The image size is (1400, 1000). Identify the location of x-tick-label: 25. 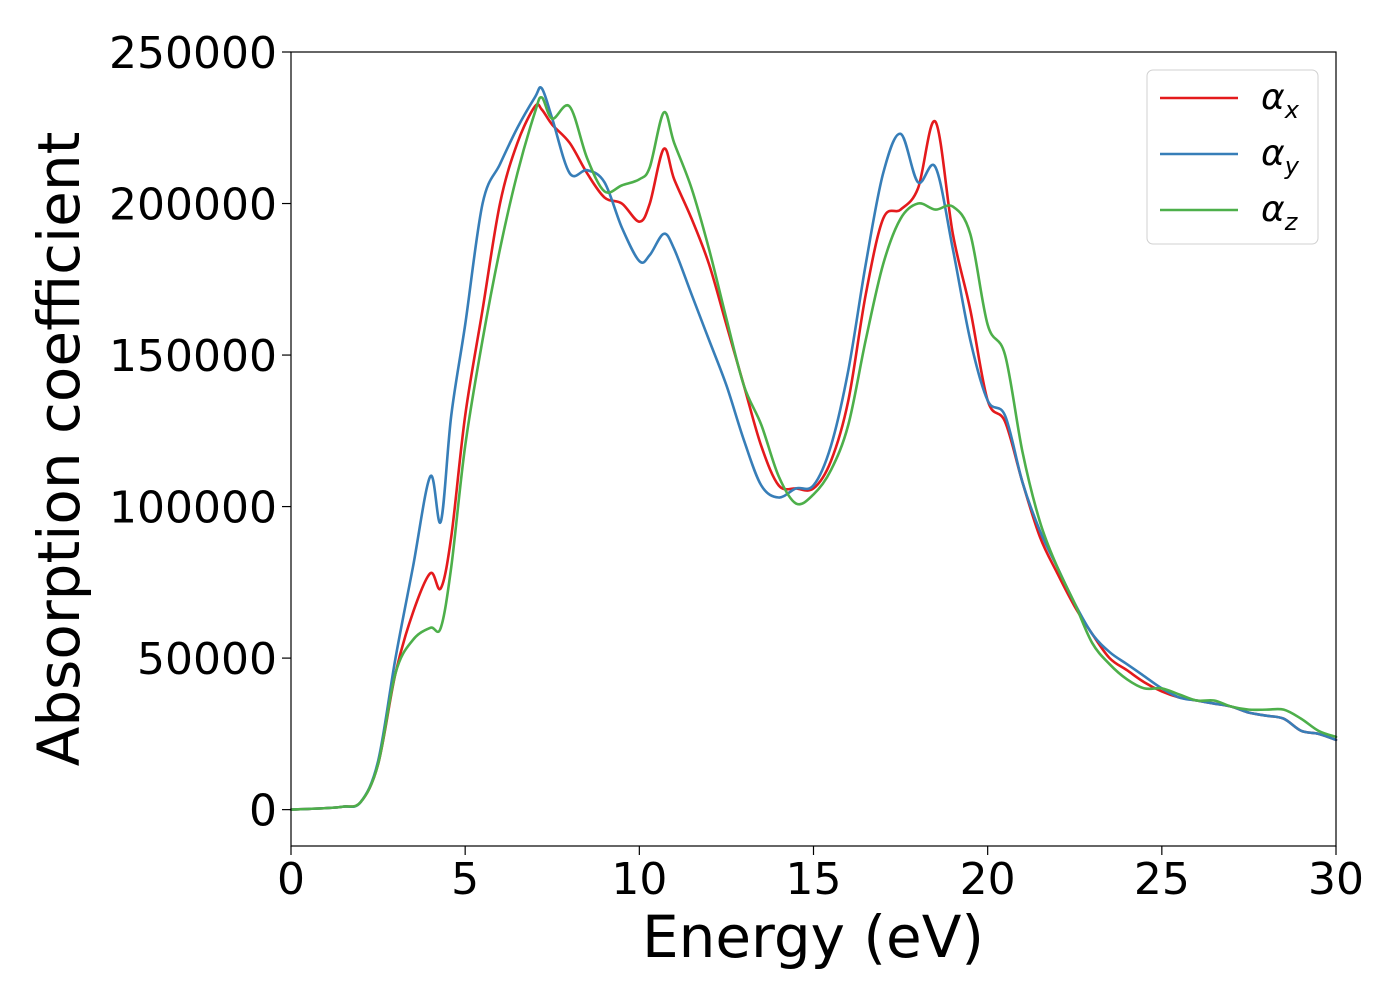
(1162, 879).